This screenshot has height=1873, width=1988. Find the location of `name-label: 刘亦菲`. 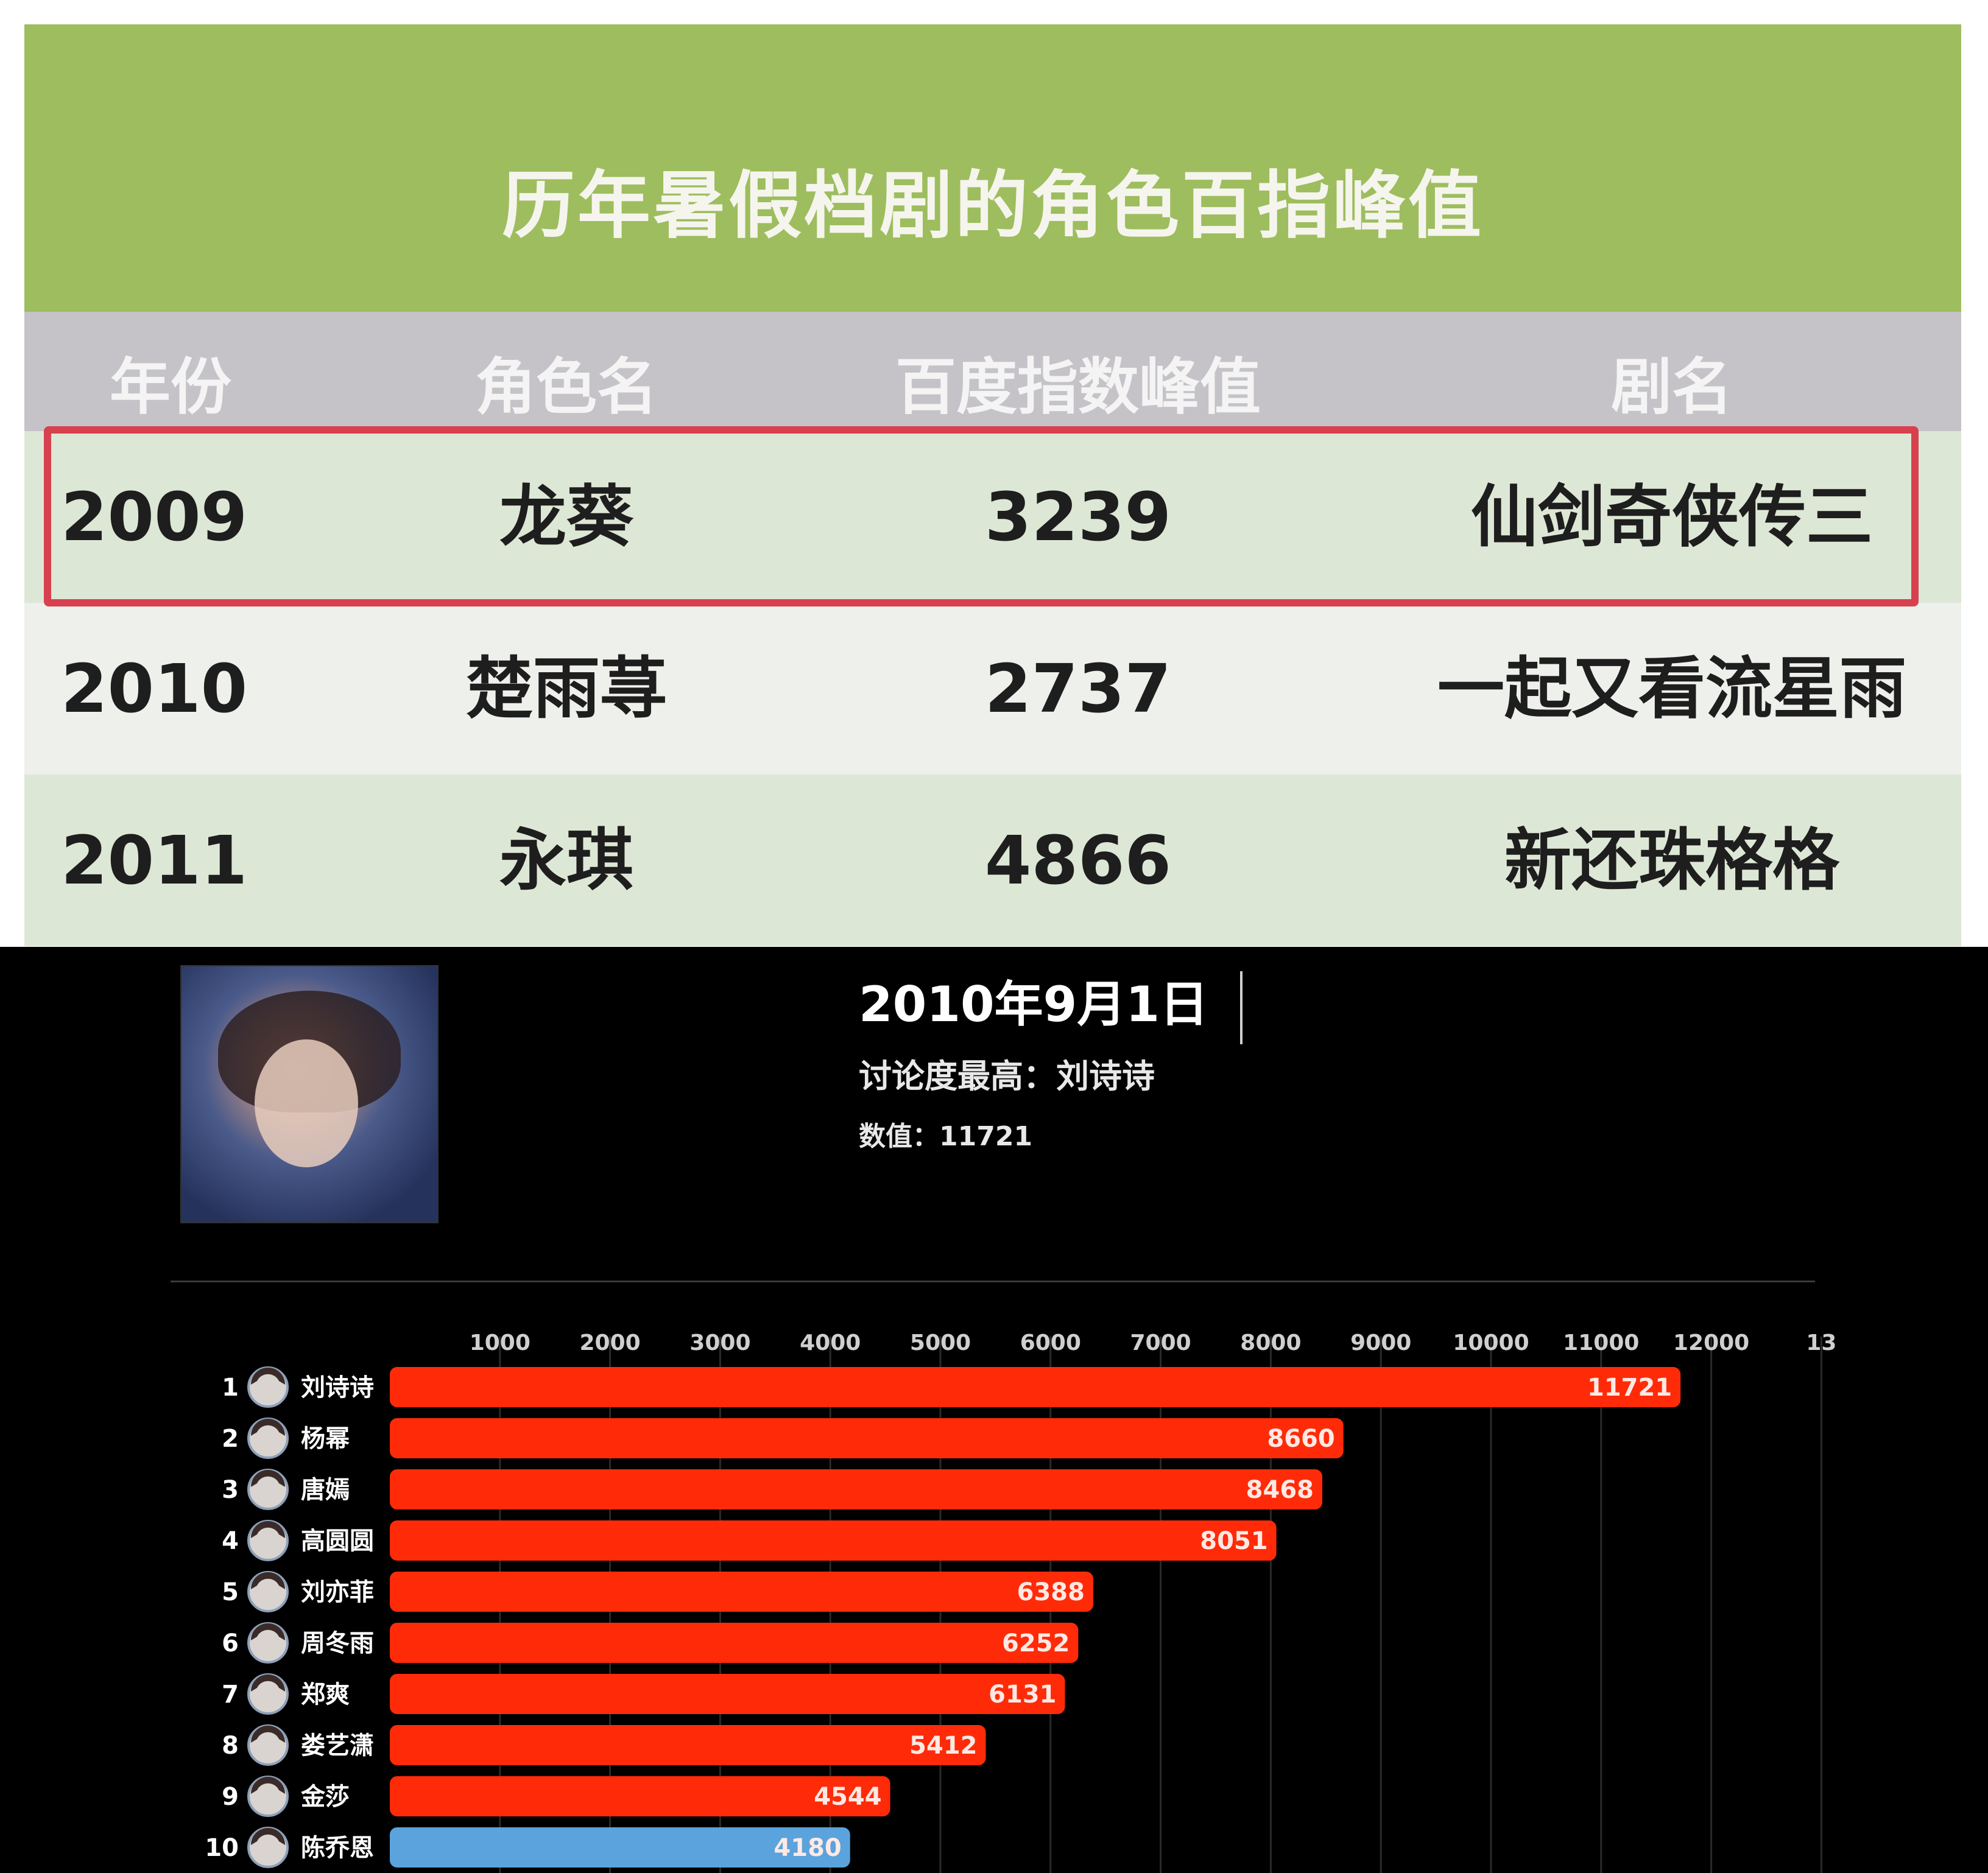

name-label: 刘亦菲 is located at coordinates (337, 1592).